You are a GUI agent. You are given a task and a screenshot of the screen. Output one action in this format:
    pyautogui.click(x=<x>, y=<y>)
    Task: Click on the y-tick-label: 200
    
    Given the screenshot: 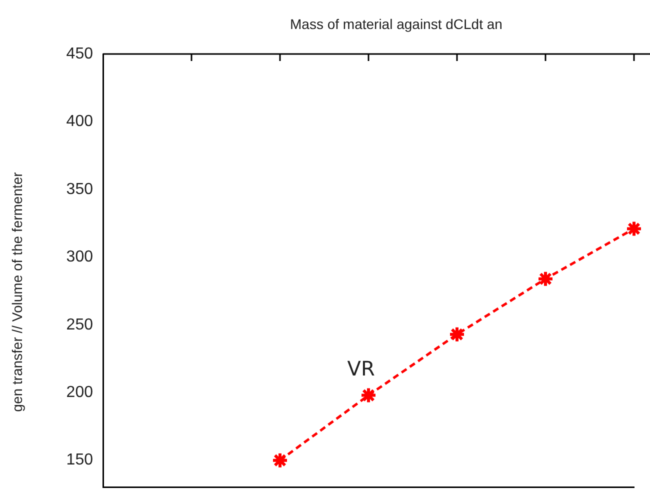 What is the action you would take?
    pyautogui.click(x=80, y=392)
    